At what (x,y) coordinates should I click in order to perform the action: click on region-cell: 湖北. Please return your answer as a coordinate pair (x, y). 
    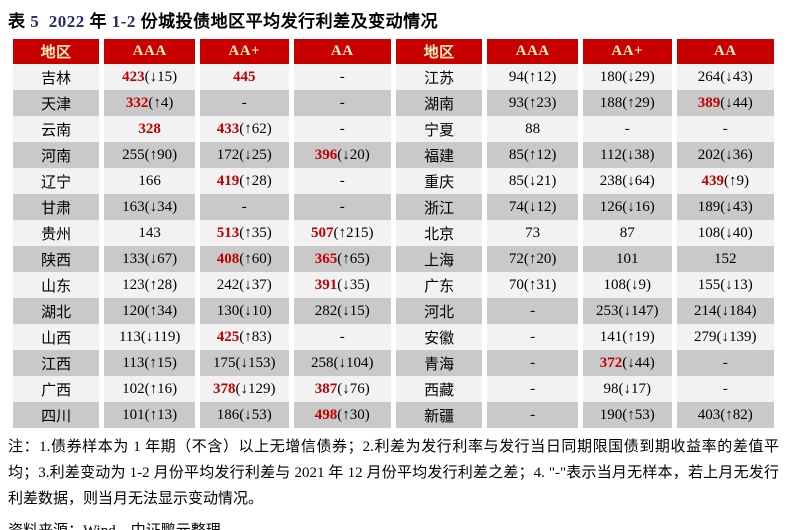
    Looking at the image, I should click on (56, 311).